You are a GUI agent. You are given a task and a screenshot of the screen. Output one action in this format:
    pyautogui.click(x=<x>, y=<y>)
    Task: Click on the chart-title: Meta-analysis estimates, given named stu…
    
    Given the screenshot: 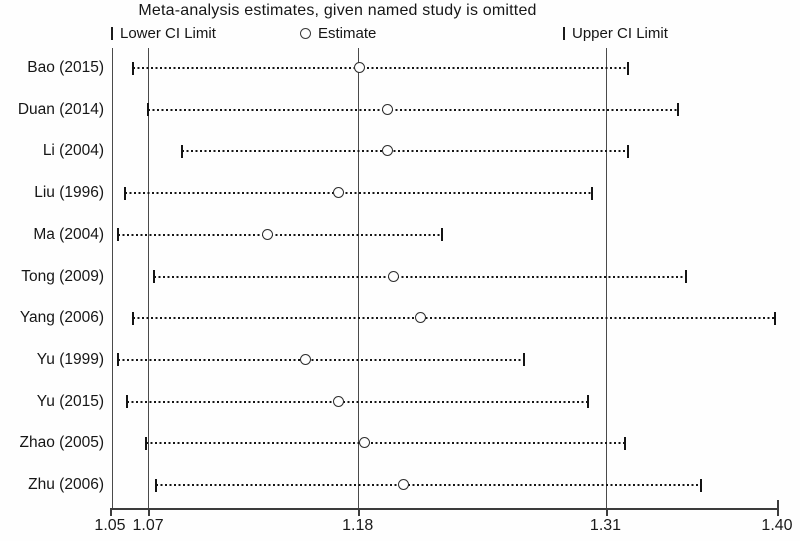 What is the action you would take?
    pyautogui.click(x=337, y=10)
    